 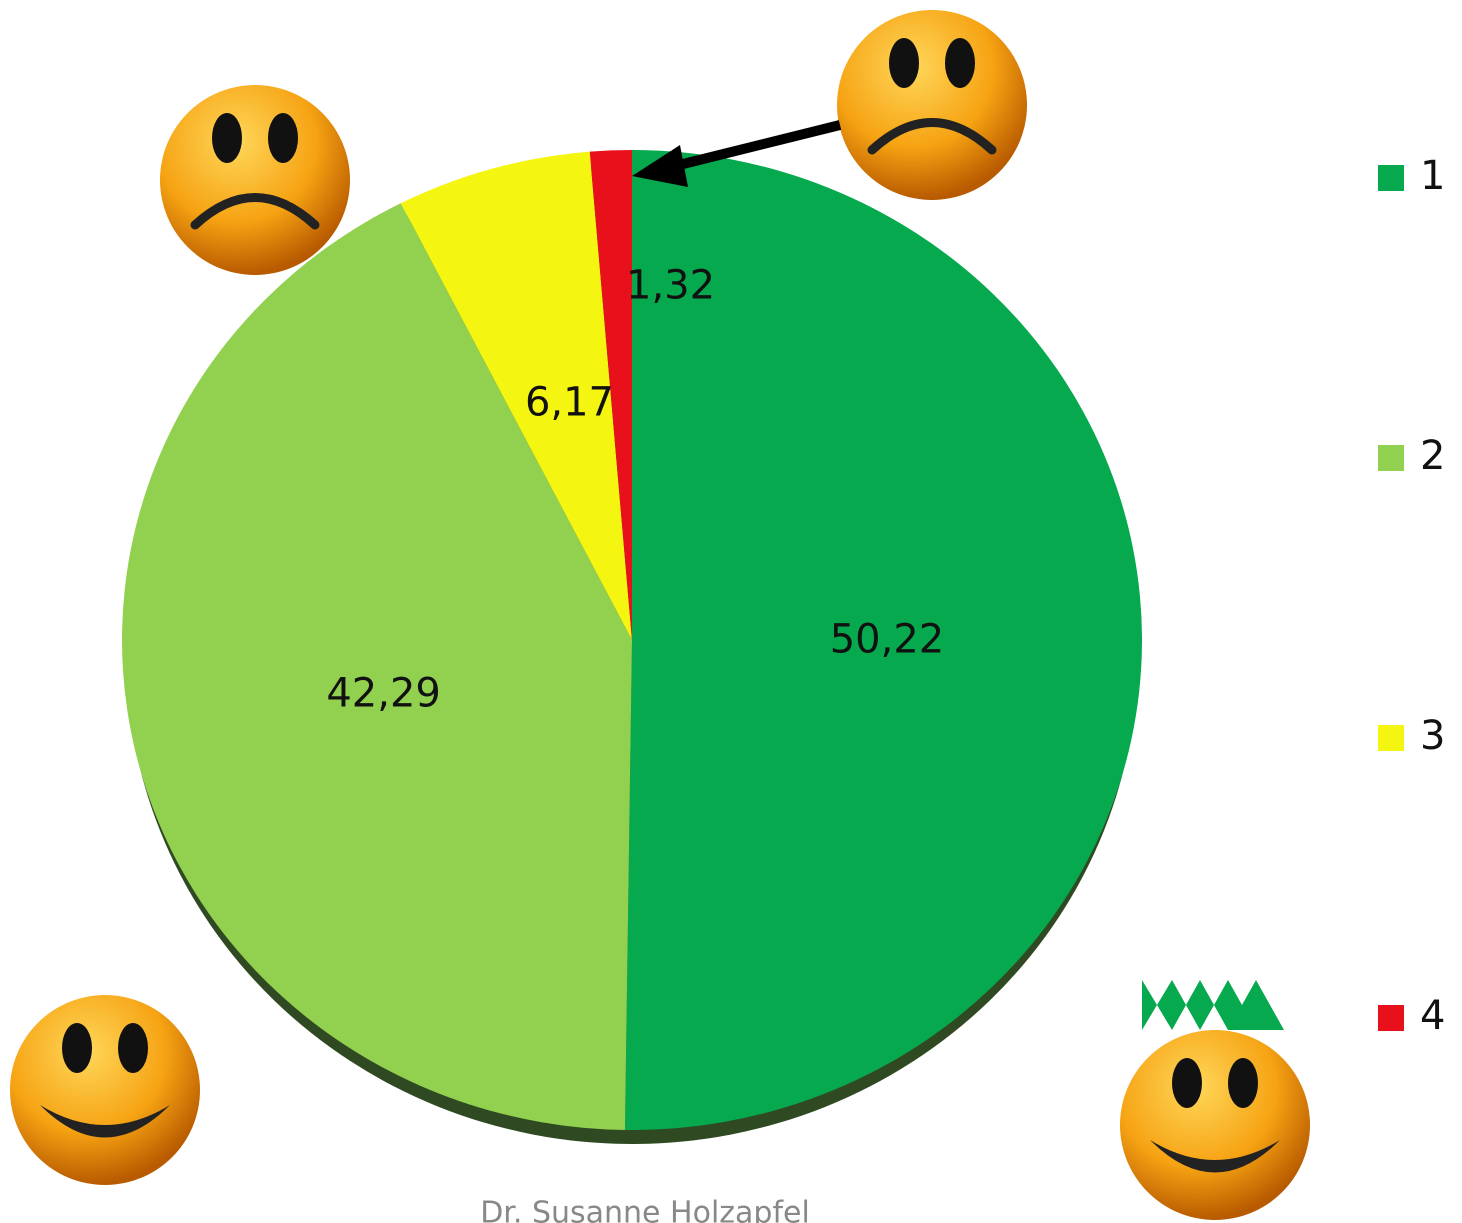 I want to click on decoration, so click(x=1213, y=1005).